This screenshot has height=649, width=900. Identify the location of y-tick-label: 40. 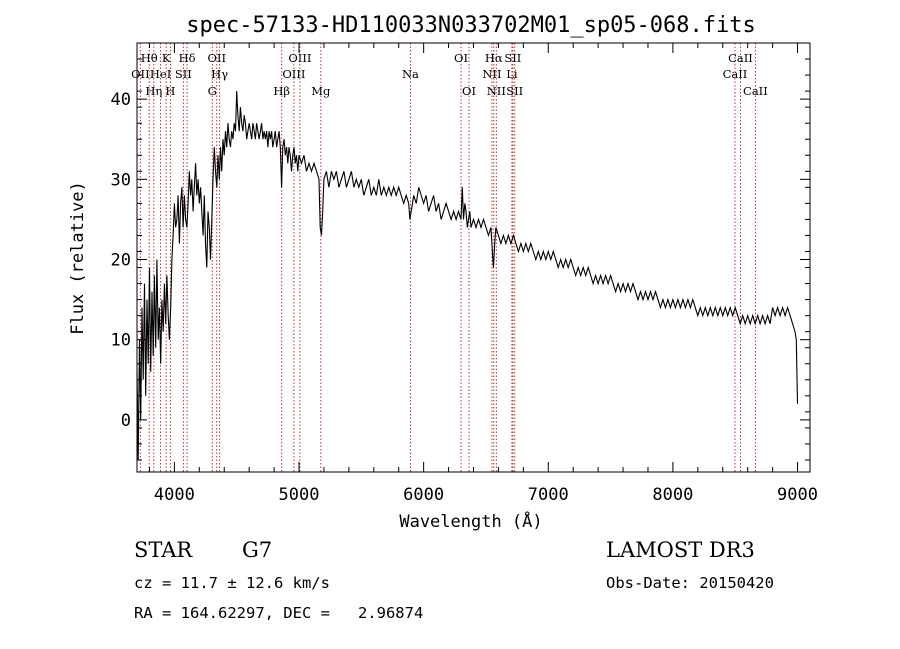
(121, 100).